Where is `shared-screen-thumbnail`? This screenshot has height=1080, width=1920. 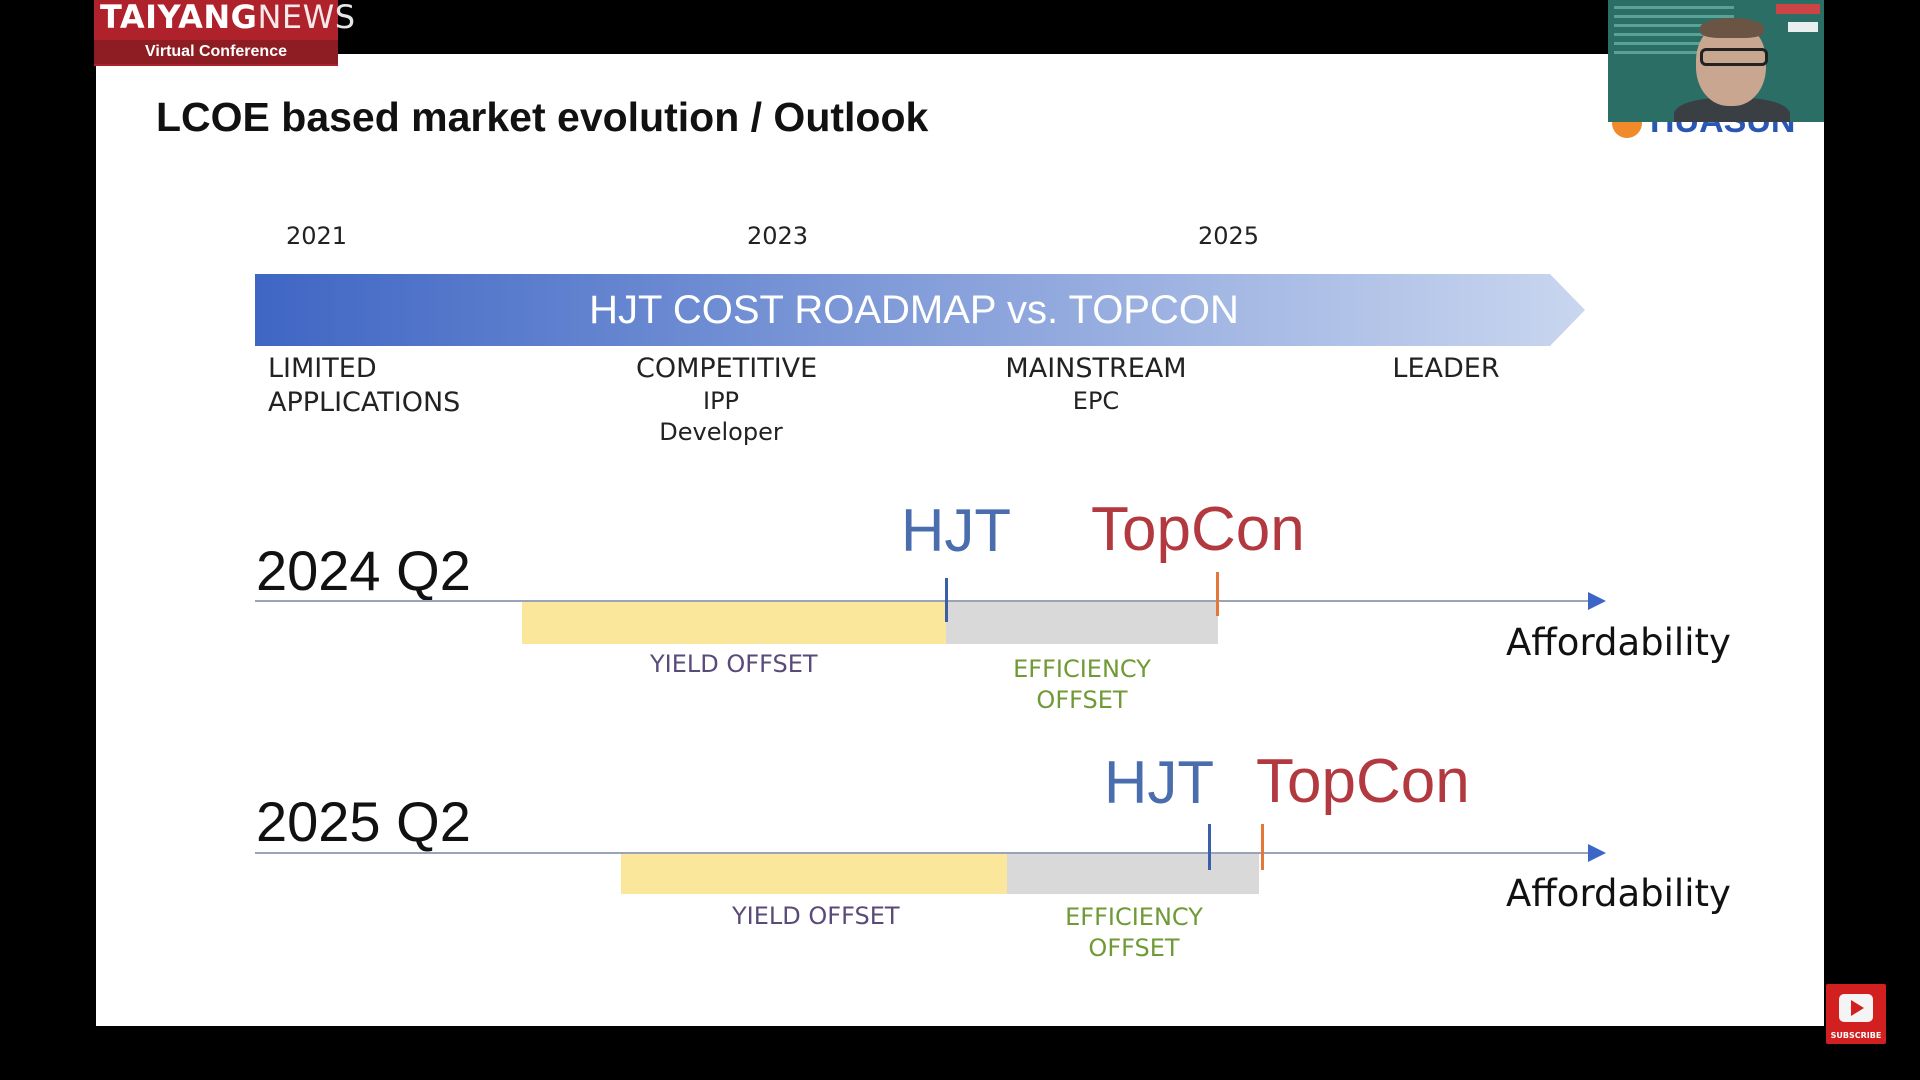
shared-screen-thumbnail is located at coordinates (1674, 36).